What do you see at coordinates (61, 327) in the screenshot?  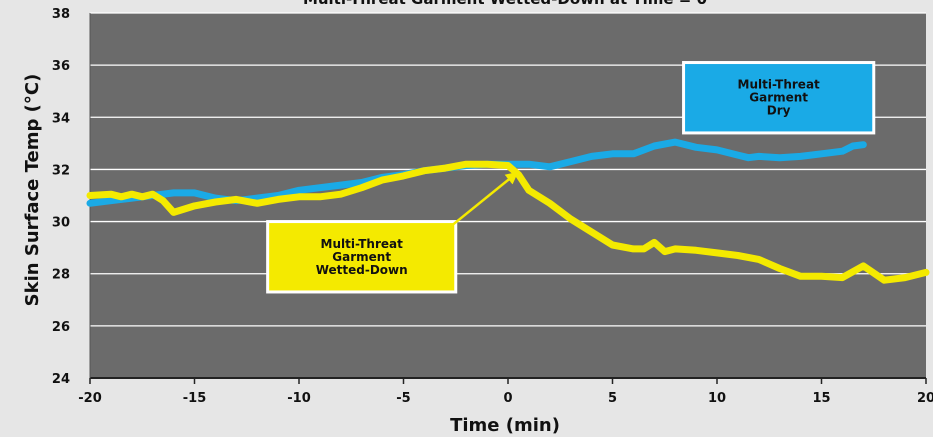 I see `y-tick-label: 26` at bounding box center [61, 327].